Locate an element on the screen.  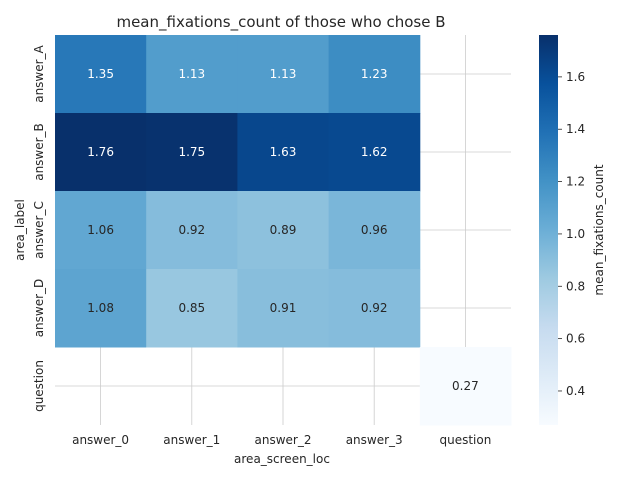
cell-value-label: 0.27 is located at coordinates (465, 386).